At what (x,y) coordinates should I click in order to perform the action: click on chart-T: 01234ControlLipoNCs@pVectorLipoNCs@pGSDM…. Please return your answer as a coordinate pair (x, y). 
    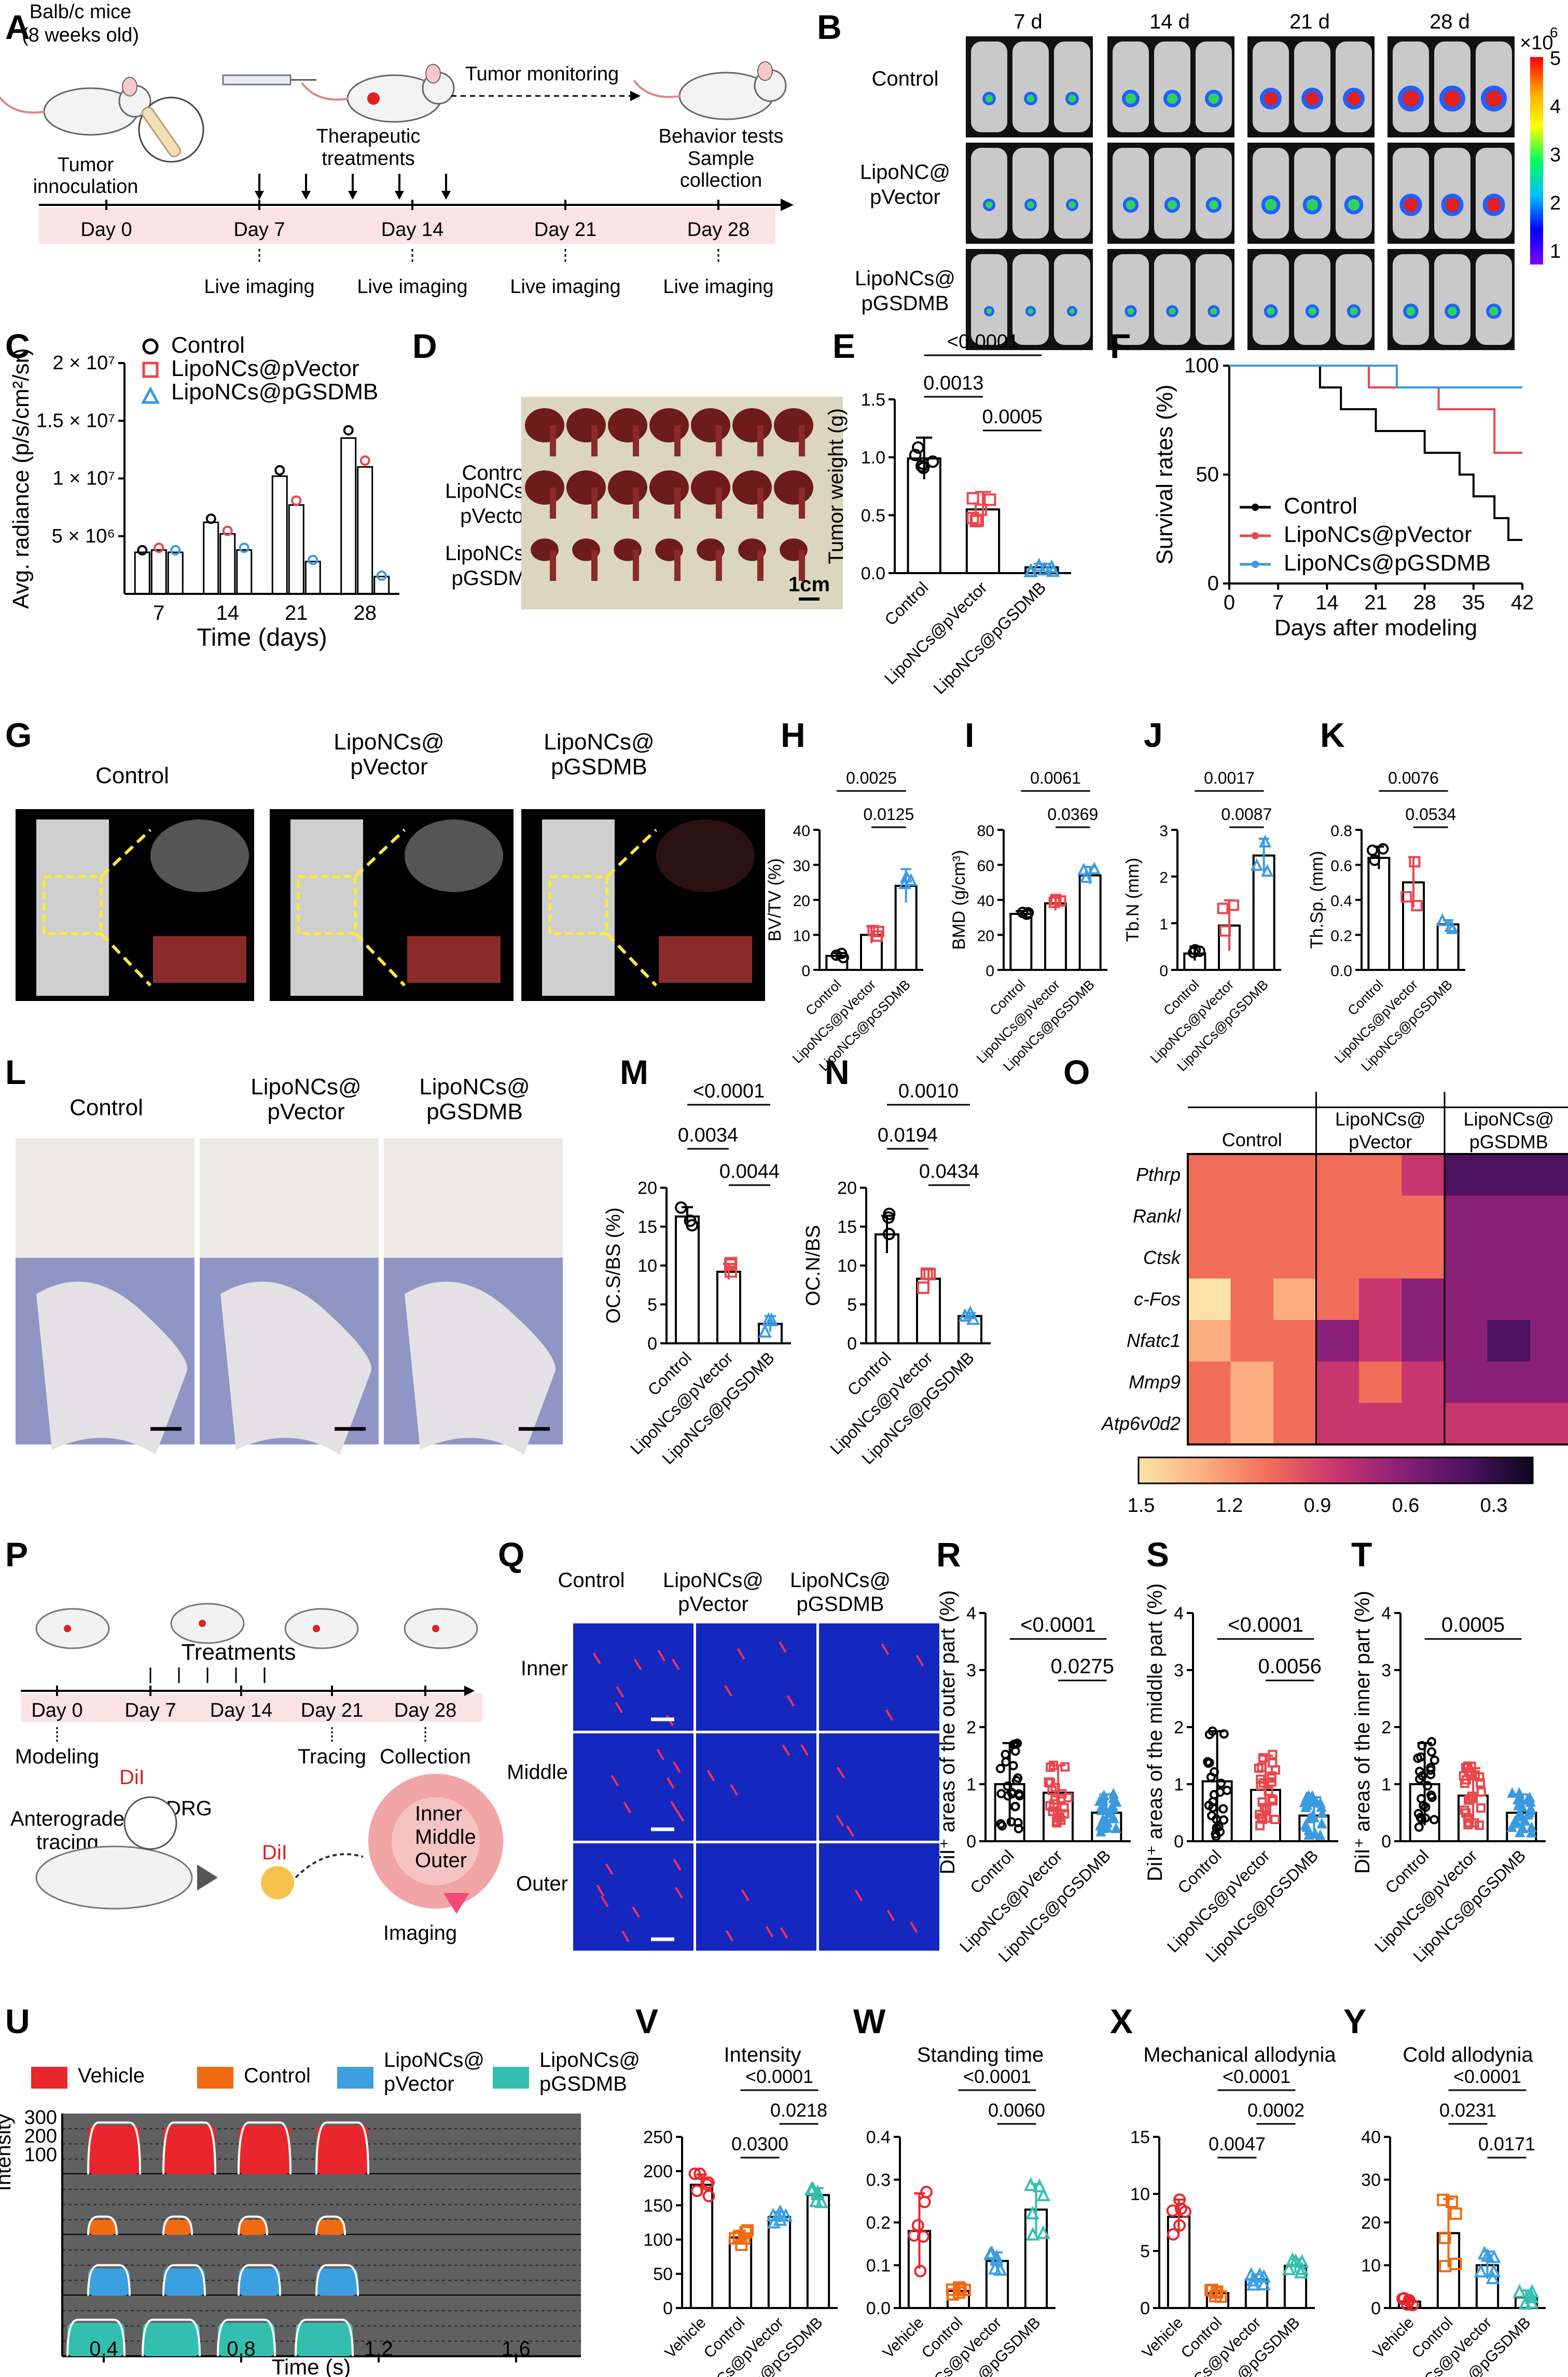
    Looking at the image, I should click on (1458, 1785).